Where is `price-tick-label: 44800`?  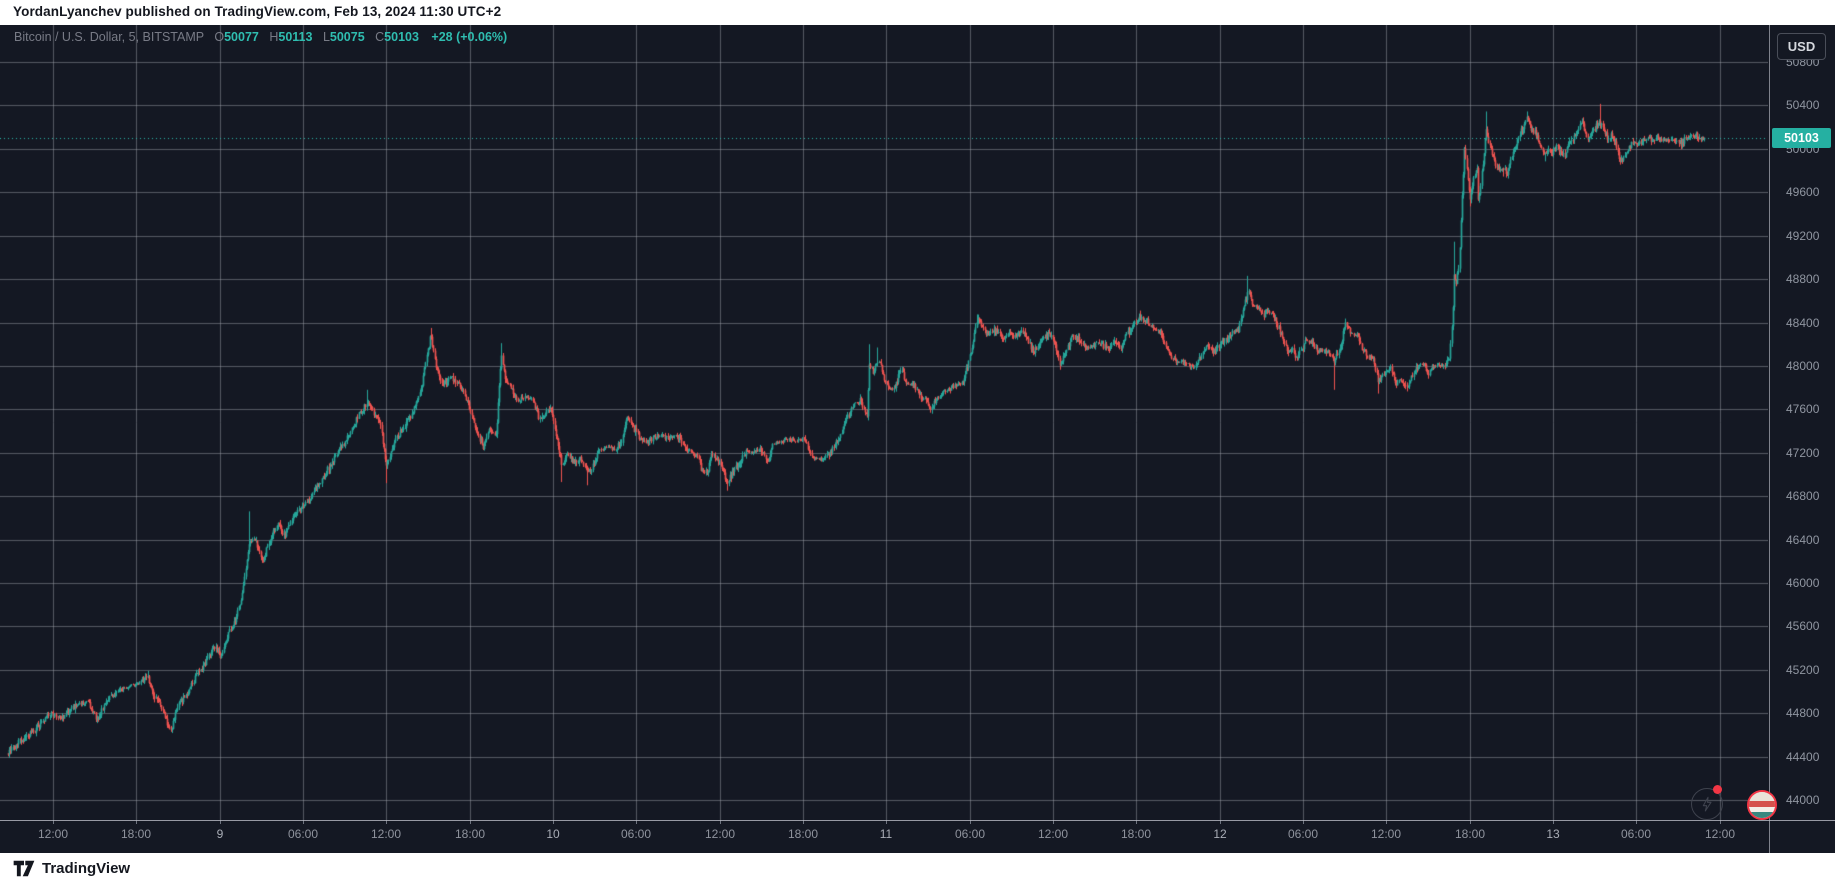
price-tick-label: 44800 is located at coordinates (1803, 713).